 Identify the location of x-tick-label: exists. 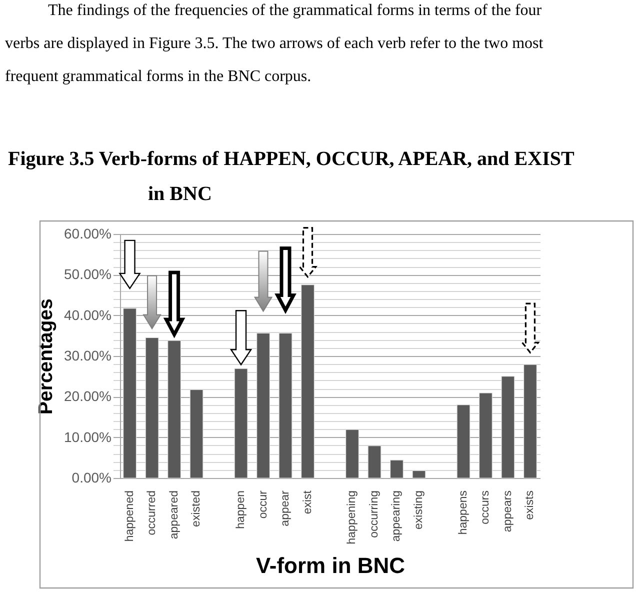
(530, 505).